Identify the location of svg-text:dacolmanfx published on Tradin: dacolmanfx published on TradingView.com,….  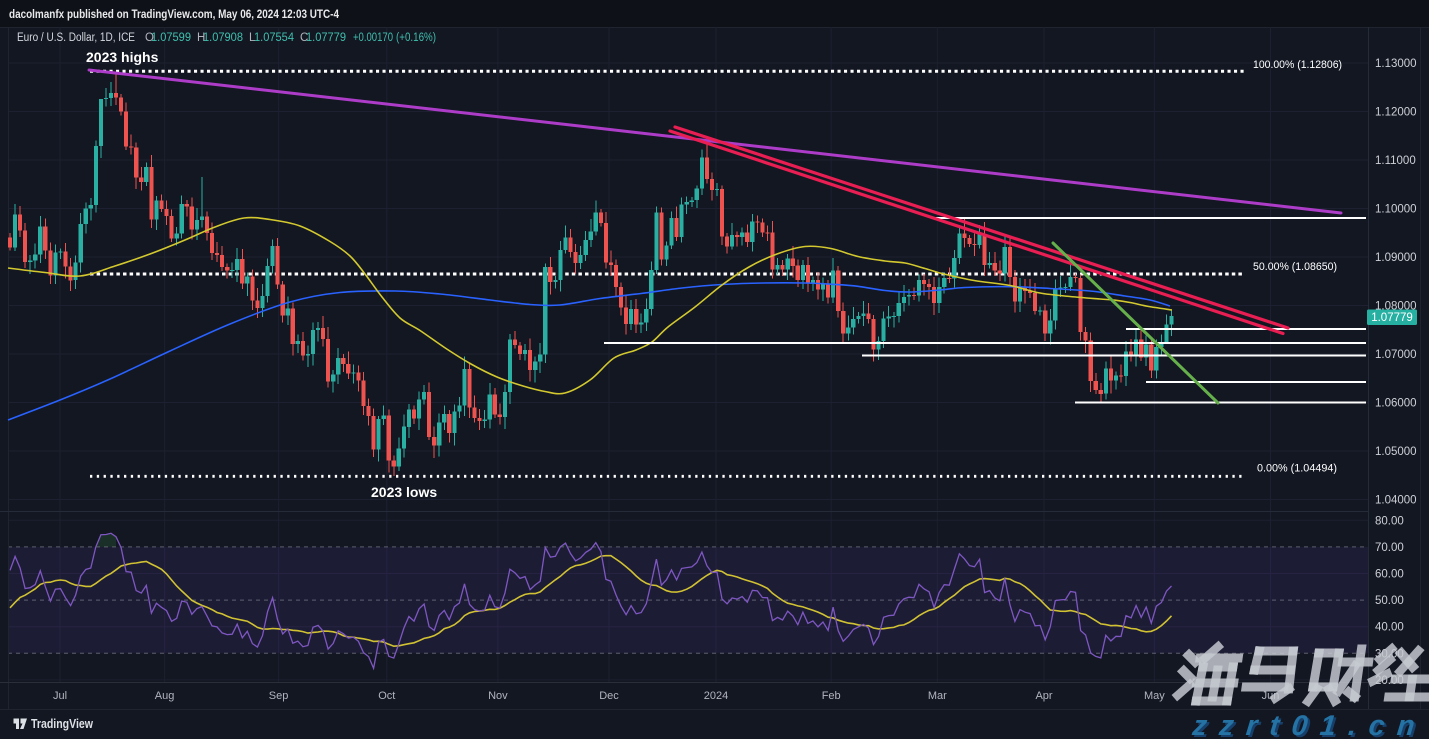
(174, 14).